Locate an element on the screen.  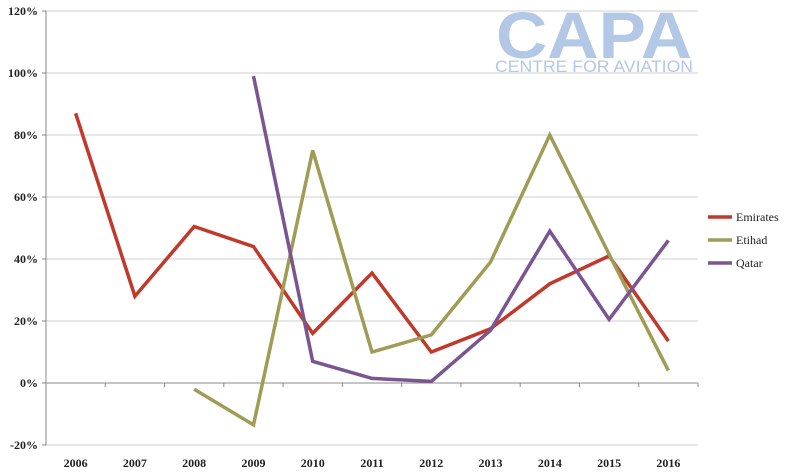
y-axis-ticks: -20% 0% 20% 40% 60% 80% 100% 120% is located at coordinates (23, 228).